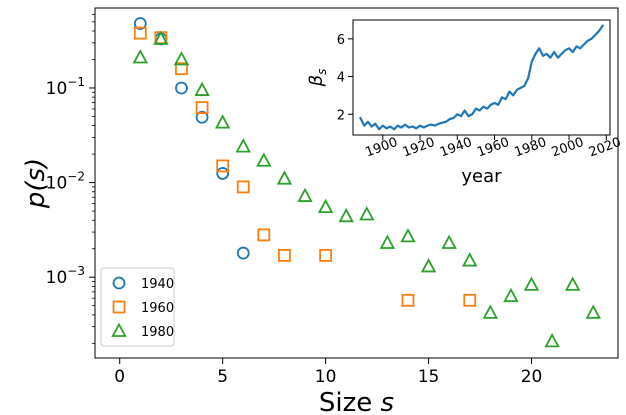 The height and width of the screenshot is (415, 626). I want to click on x-axis-title: Size s, so click(356, 401).